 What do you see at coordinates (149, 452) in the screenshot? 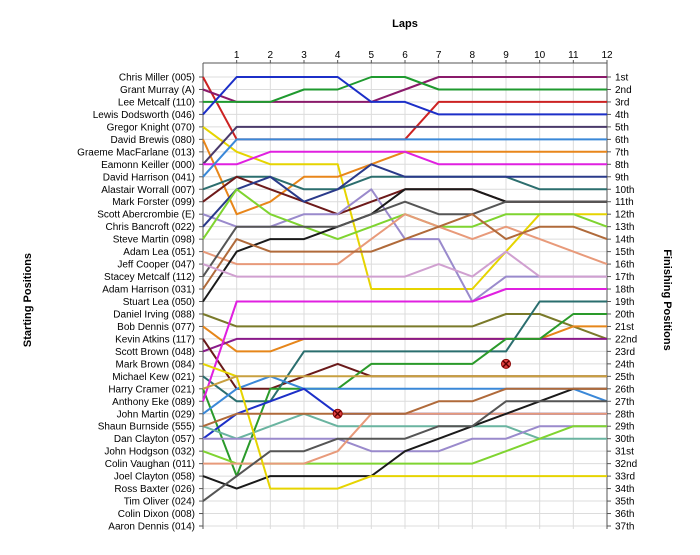
I see `driver-label: John Hodgson (032)` at bounding box center [149, 452].